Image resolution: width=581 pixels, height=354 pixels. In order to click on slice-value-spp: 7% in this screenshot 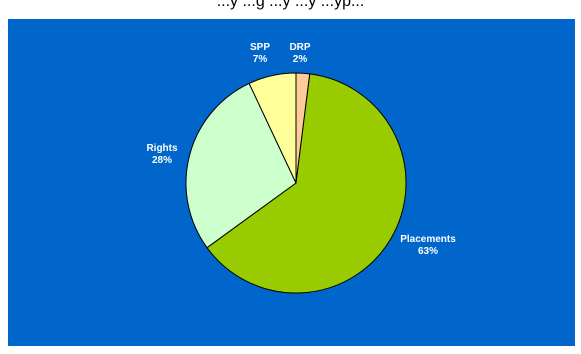, I will do `click(260, 59)`.